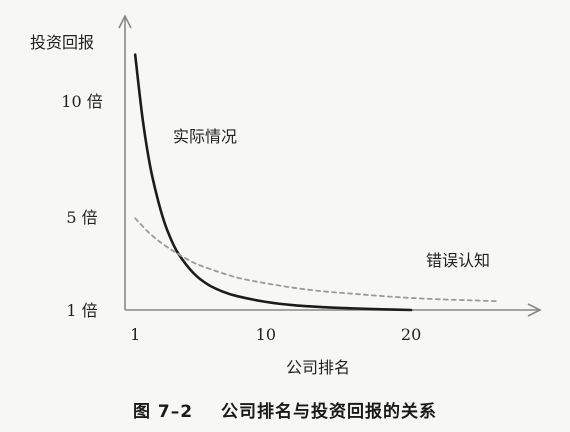 Image resolution: width=570 pixels, height=432 pixels. What do you see at coordinates (81, 217) in the screenshot?
I see `y-tick-label: 5 倍` at bounding box center [81, 217].